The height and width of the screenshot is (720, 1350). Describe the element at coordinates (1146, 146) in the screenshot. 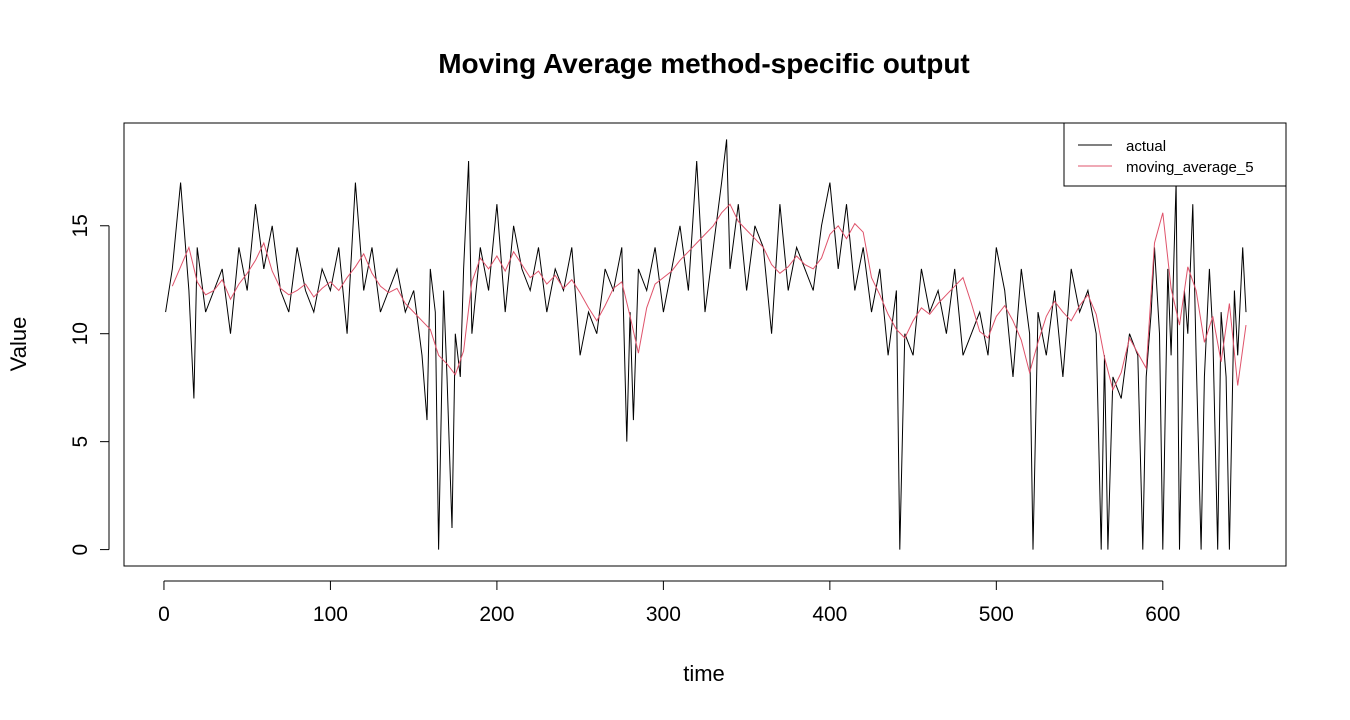

I see `legend-label-actual: actual` at that location.